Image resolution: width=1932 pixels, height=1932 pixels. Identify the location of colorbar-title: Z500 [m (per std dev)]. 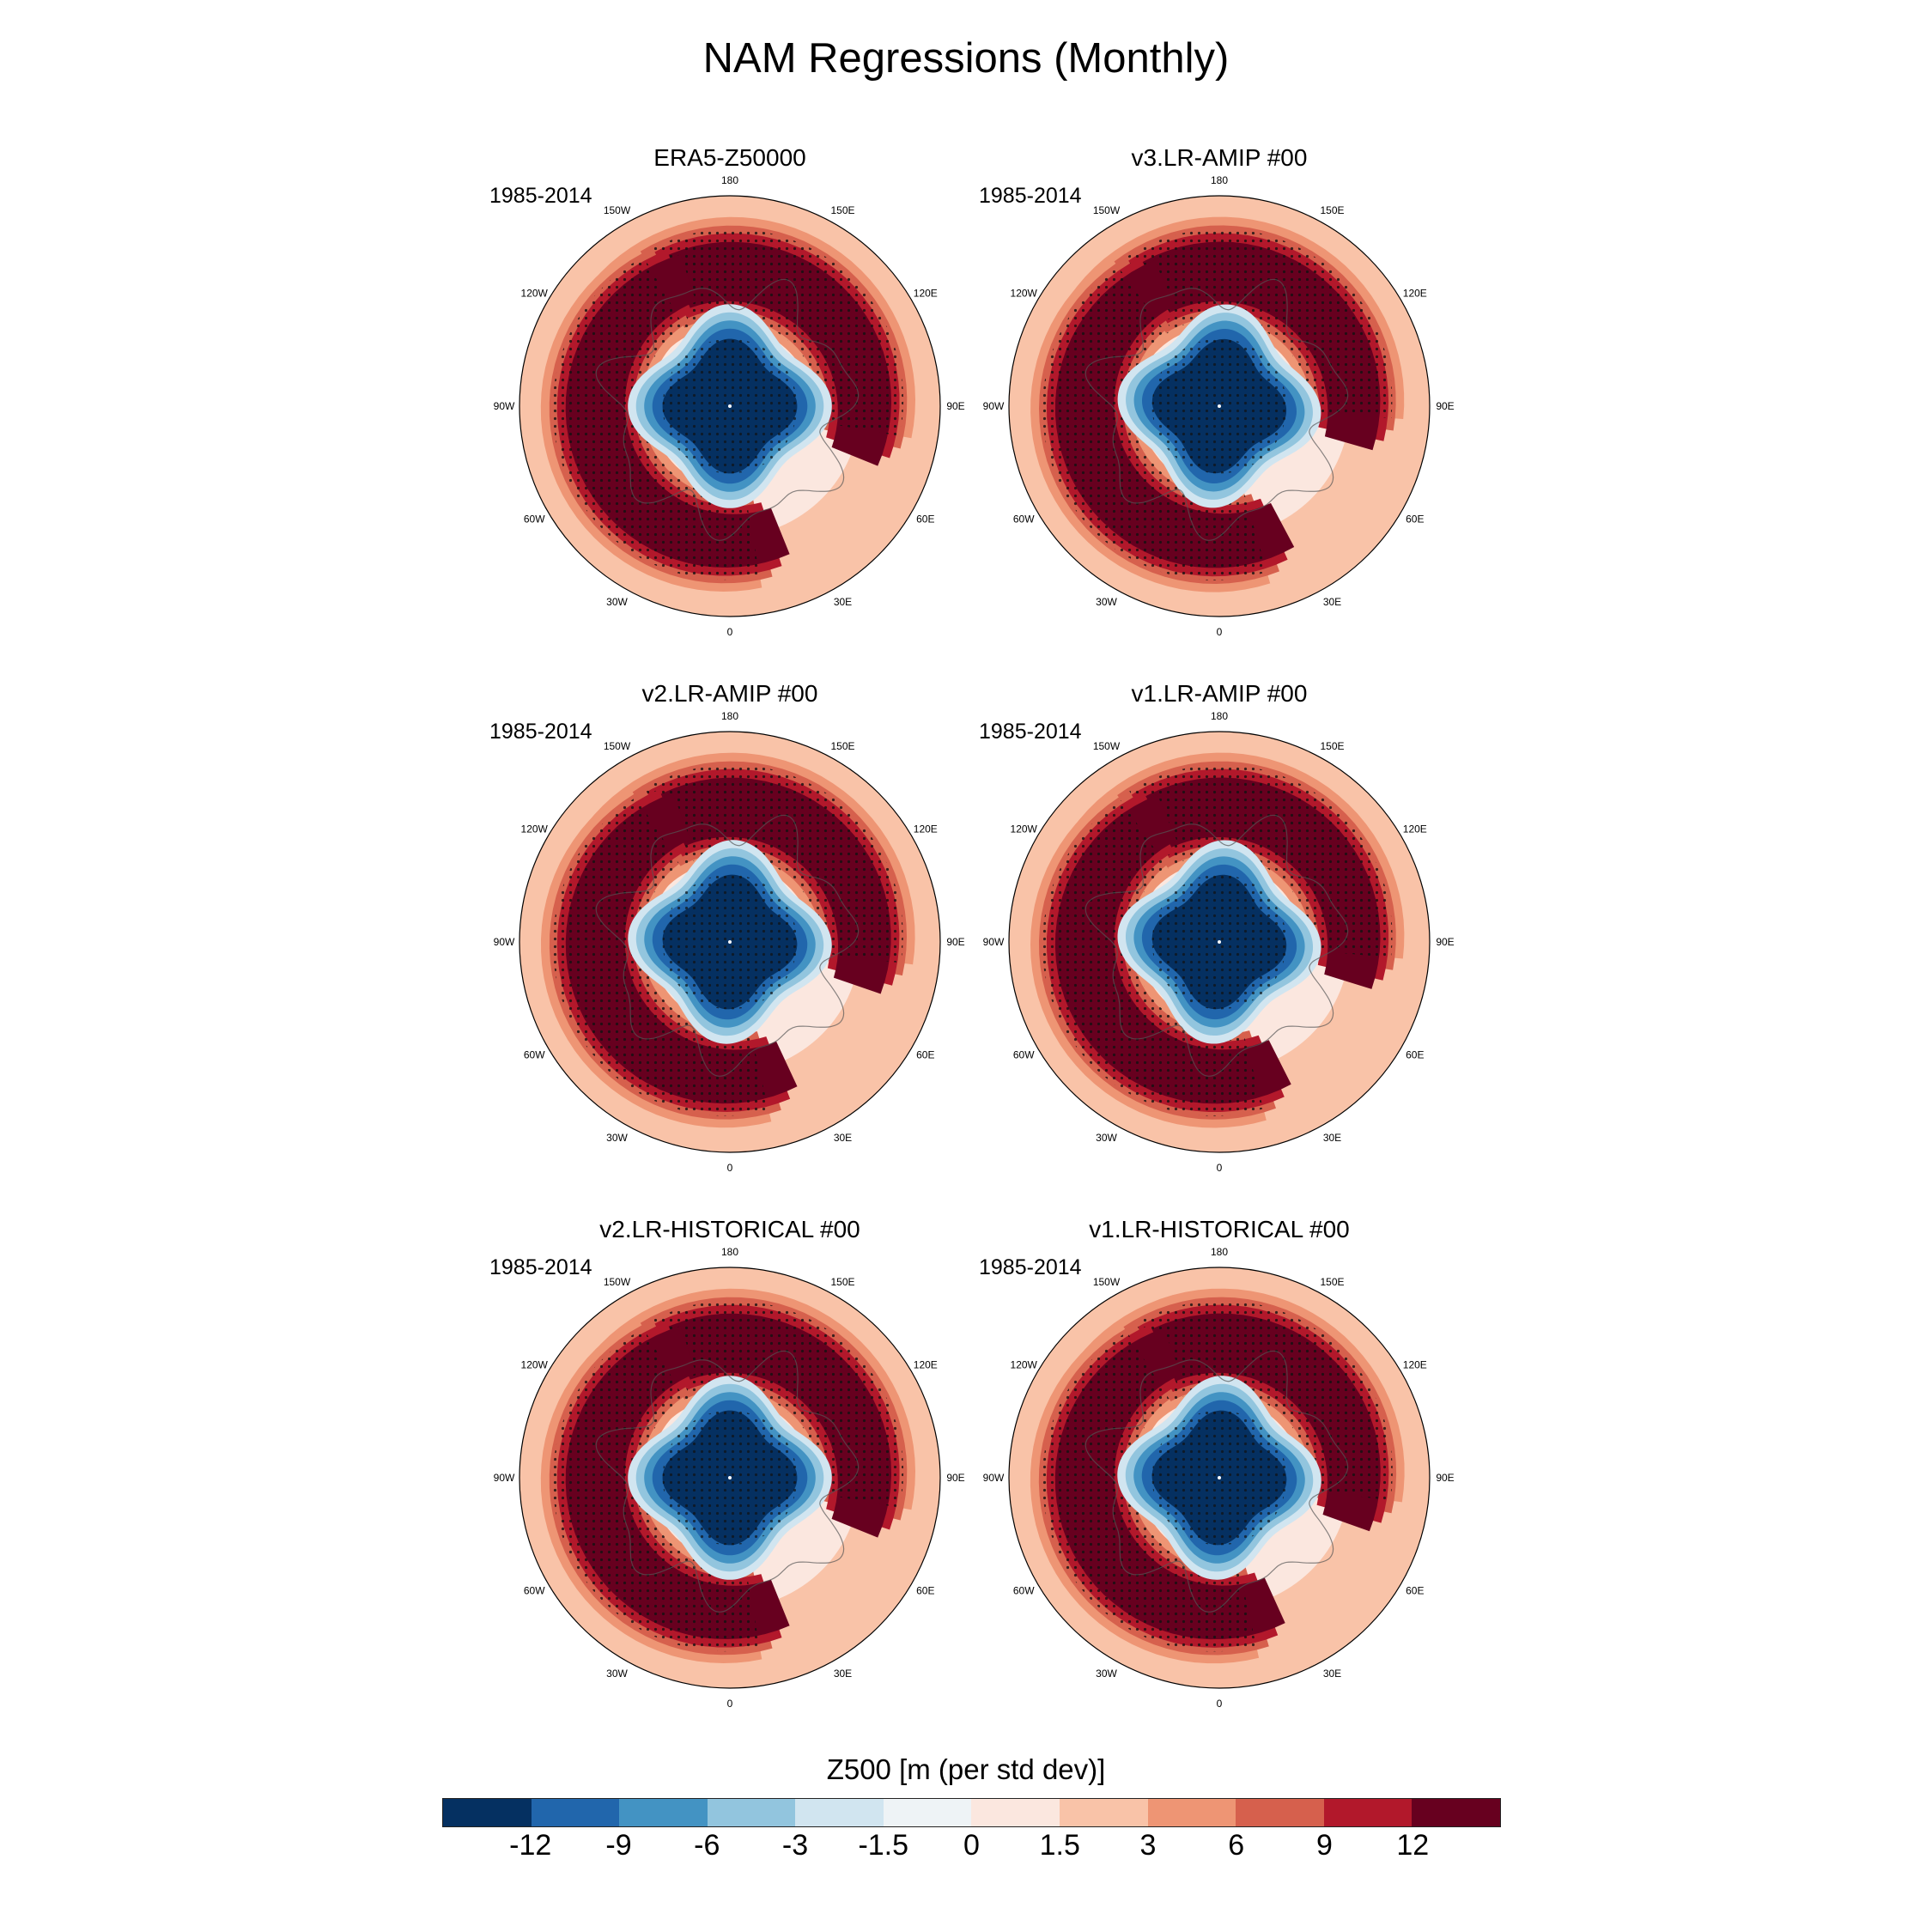
(966, 1769).